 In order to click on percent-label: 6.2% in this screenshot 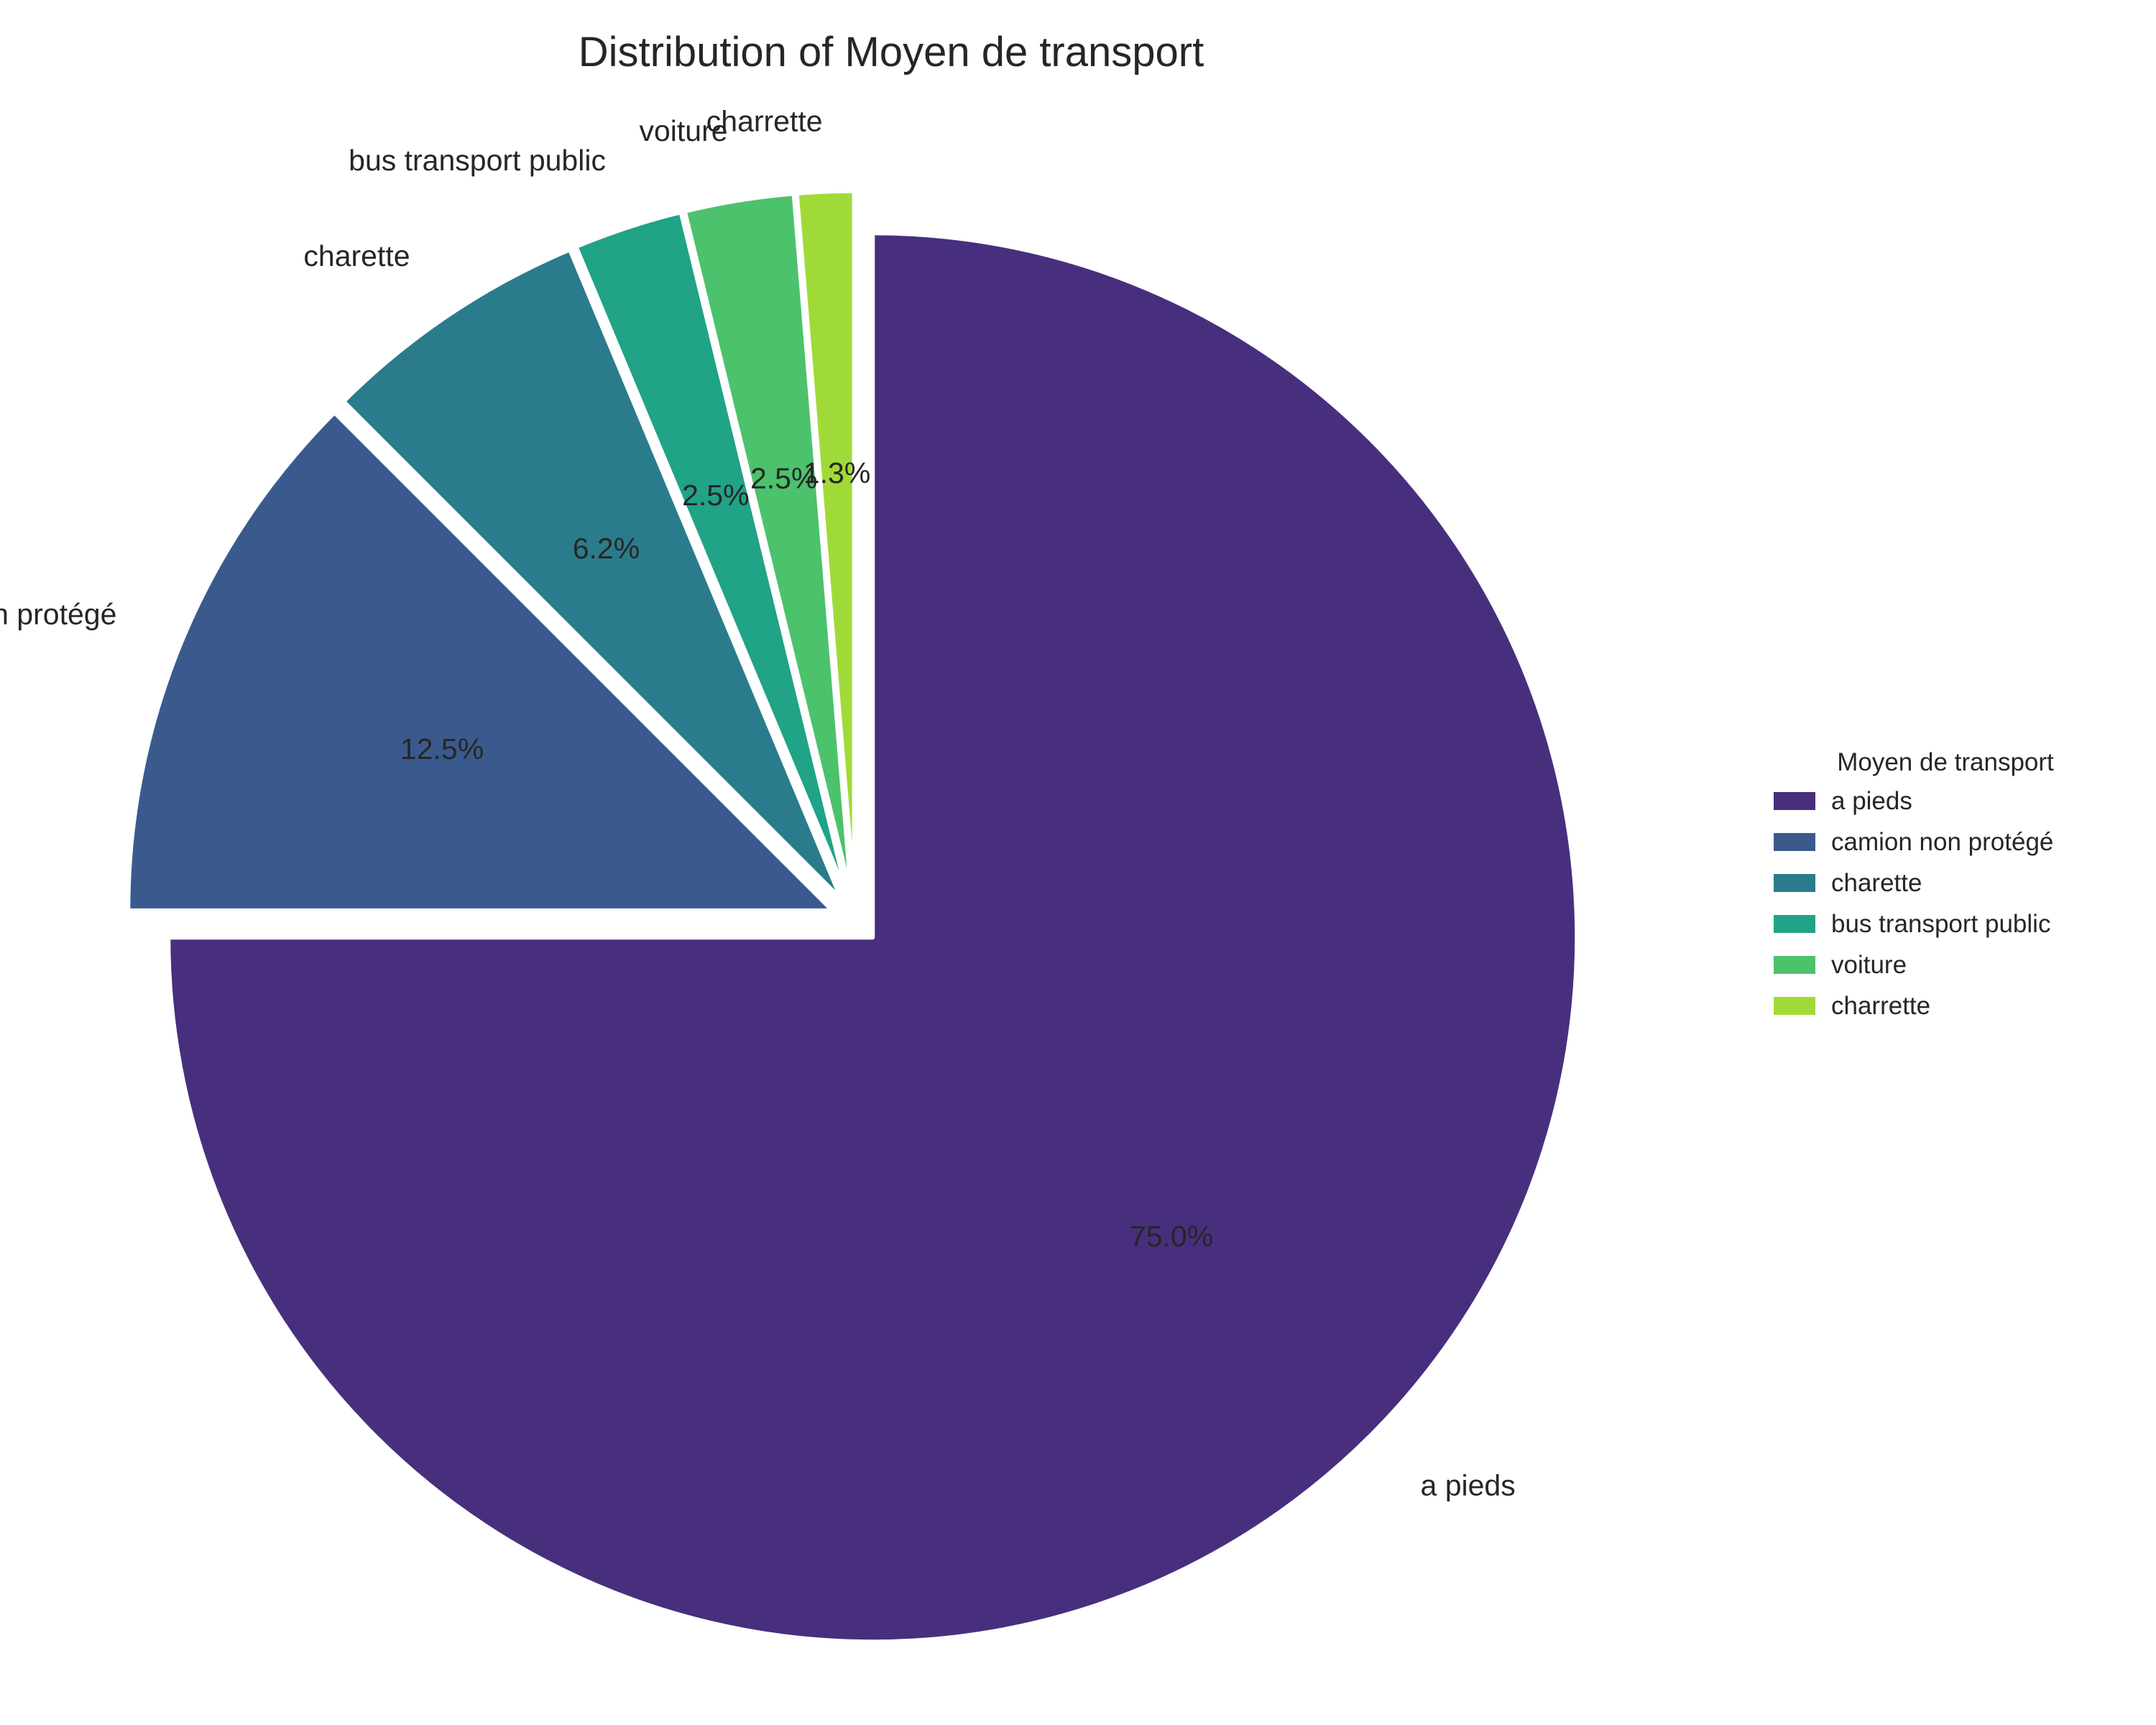, I will do `click(606, 548)`.